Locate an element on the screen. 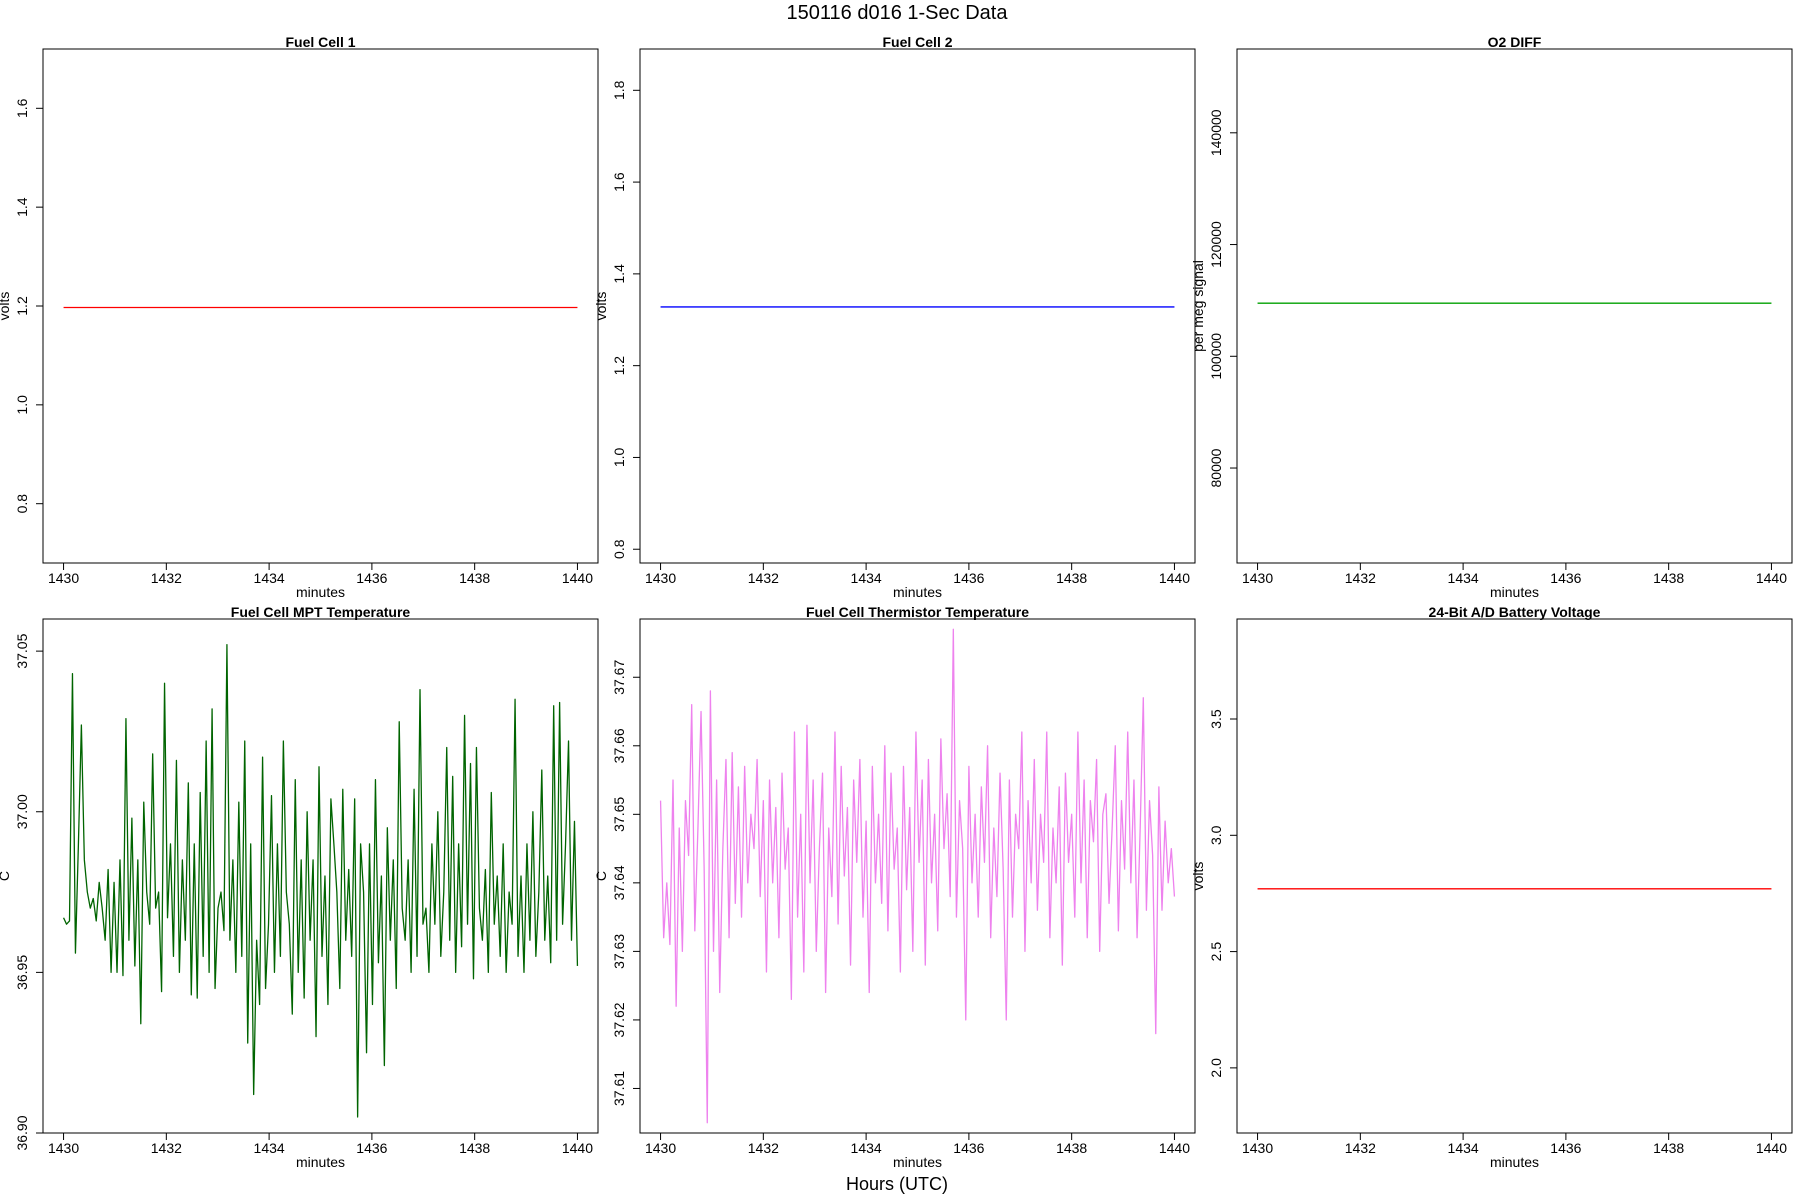 The image size is (1800, 1200). y-axis: 36.90 36.95 37.00 37.05 C is located at coordinates (22, 892).